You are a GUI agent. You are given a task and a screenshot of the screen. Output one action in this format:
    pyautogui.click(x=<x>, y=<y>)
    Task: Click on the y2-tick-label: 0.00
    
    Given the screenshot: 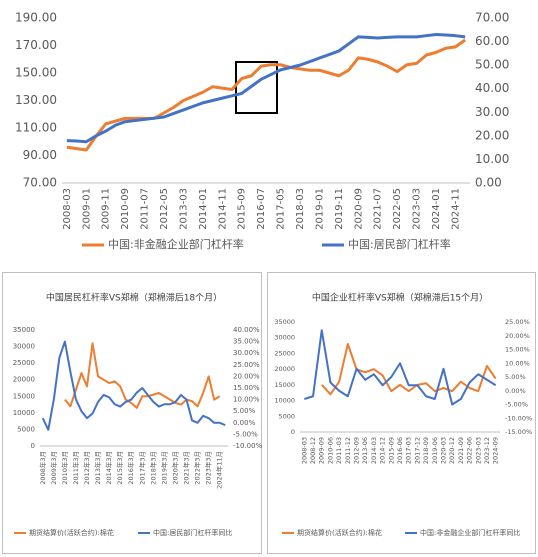 What is the action you would take?
    pyautogui.click(x=488, y=183)
    